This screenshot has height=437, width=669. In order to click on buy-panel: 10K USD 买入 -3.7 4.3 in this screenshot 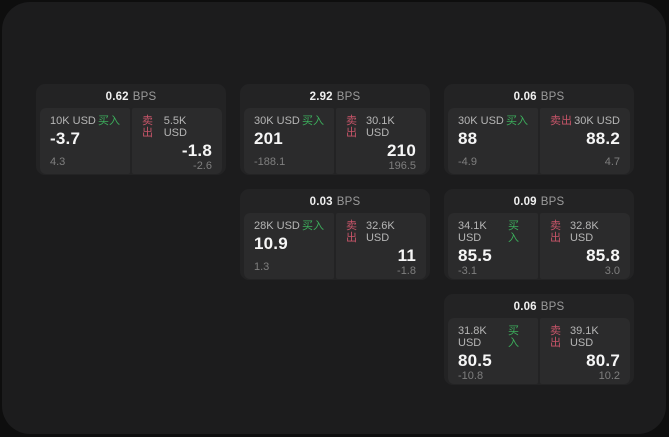, I will do `click(85, 141)`.